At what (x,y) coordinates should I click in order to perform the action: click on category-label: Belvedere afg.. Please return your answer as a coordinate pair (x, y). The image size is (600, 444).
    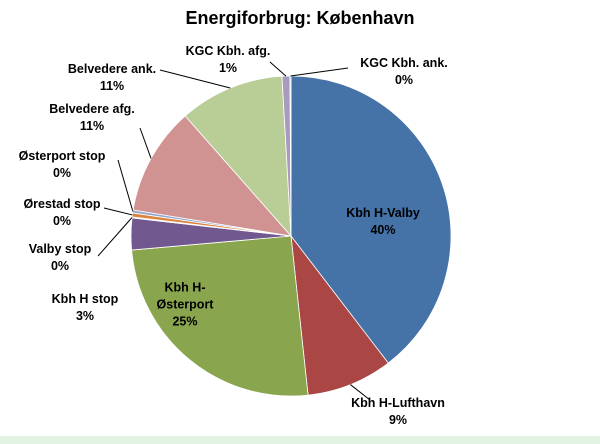
    Looking at the image, I should click on (92, 109).